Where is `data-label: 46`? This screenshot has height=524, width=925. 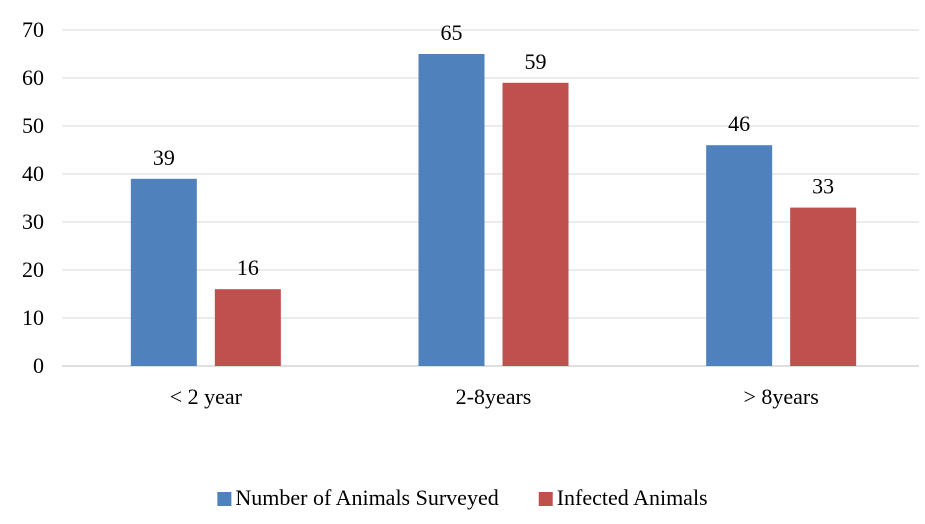 data-label: 46 is located at coordinates (739, 123).